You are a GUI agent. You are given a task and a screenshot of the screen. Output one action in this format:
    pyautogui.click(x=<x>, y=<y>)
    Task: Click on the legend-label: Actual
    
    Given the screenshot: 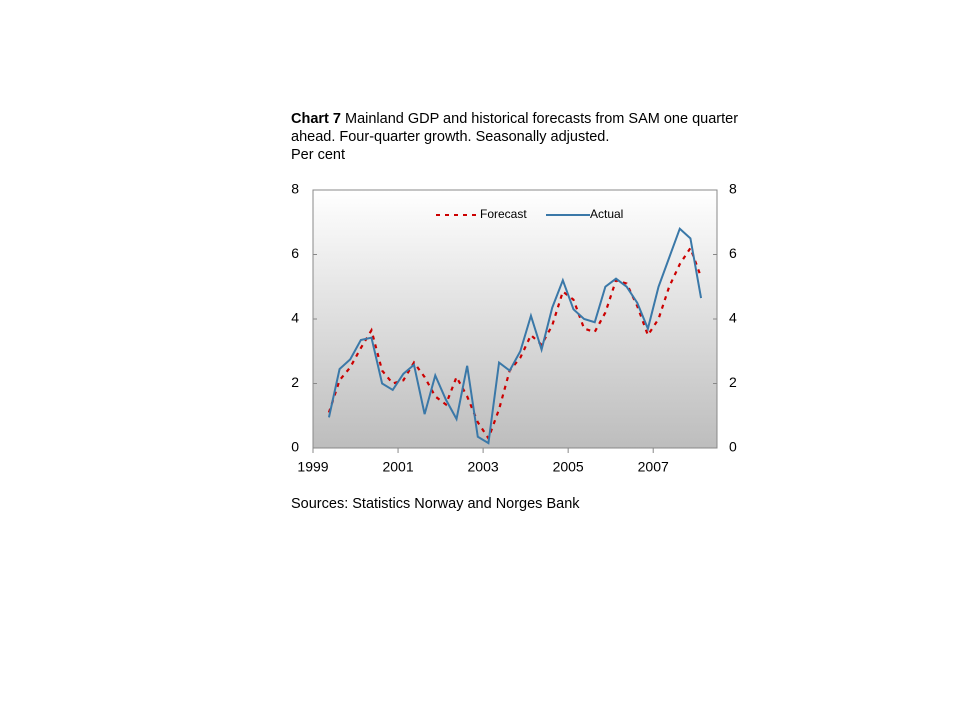 What is the action you would take?
    pyautogui.click(x=606, y=214)
    